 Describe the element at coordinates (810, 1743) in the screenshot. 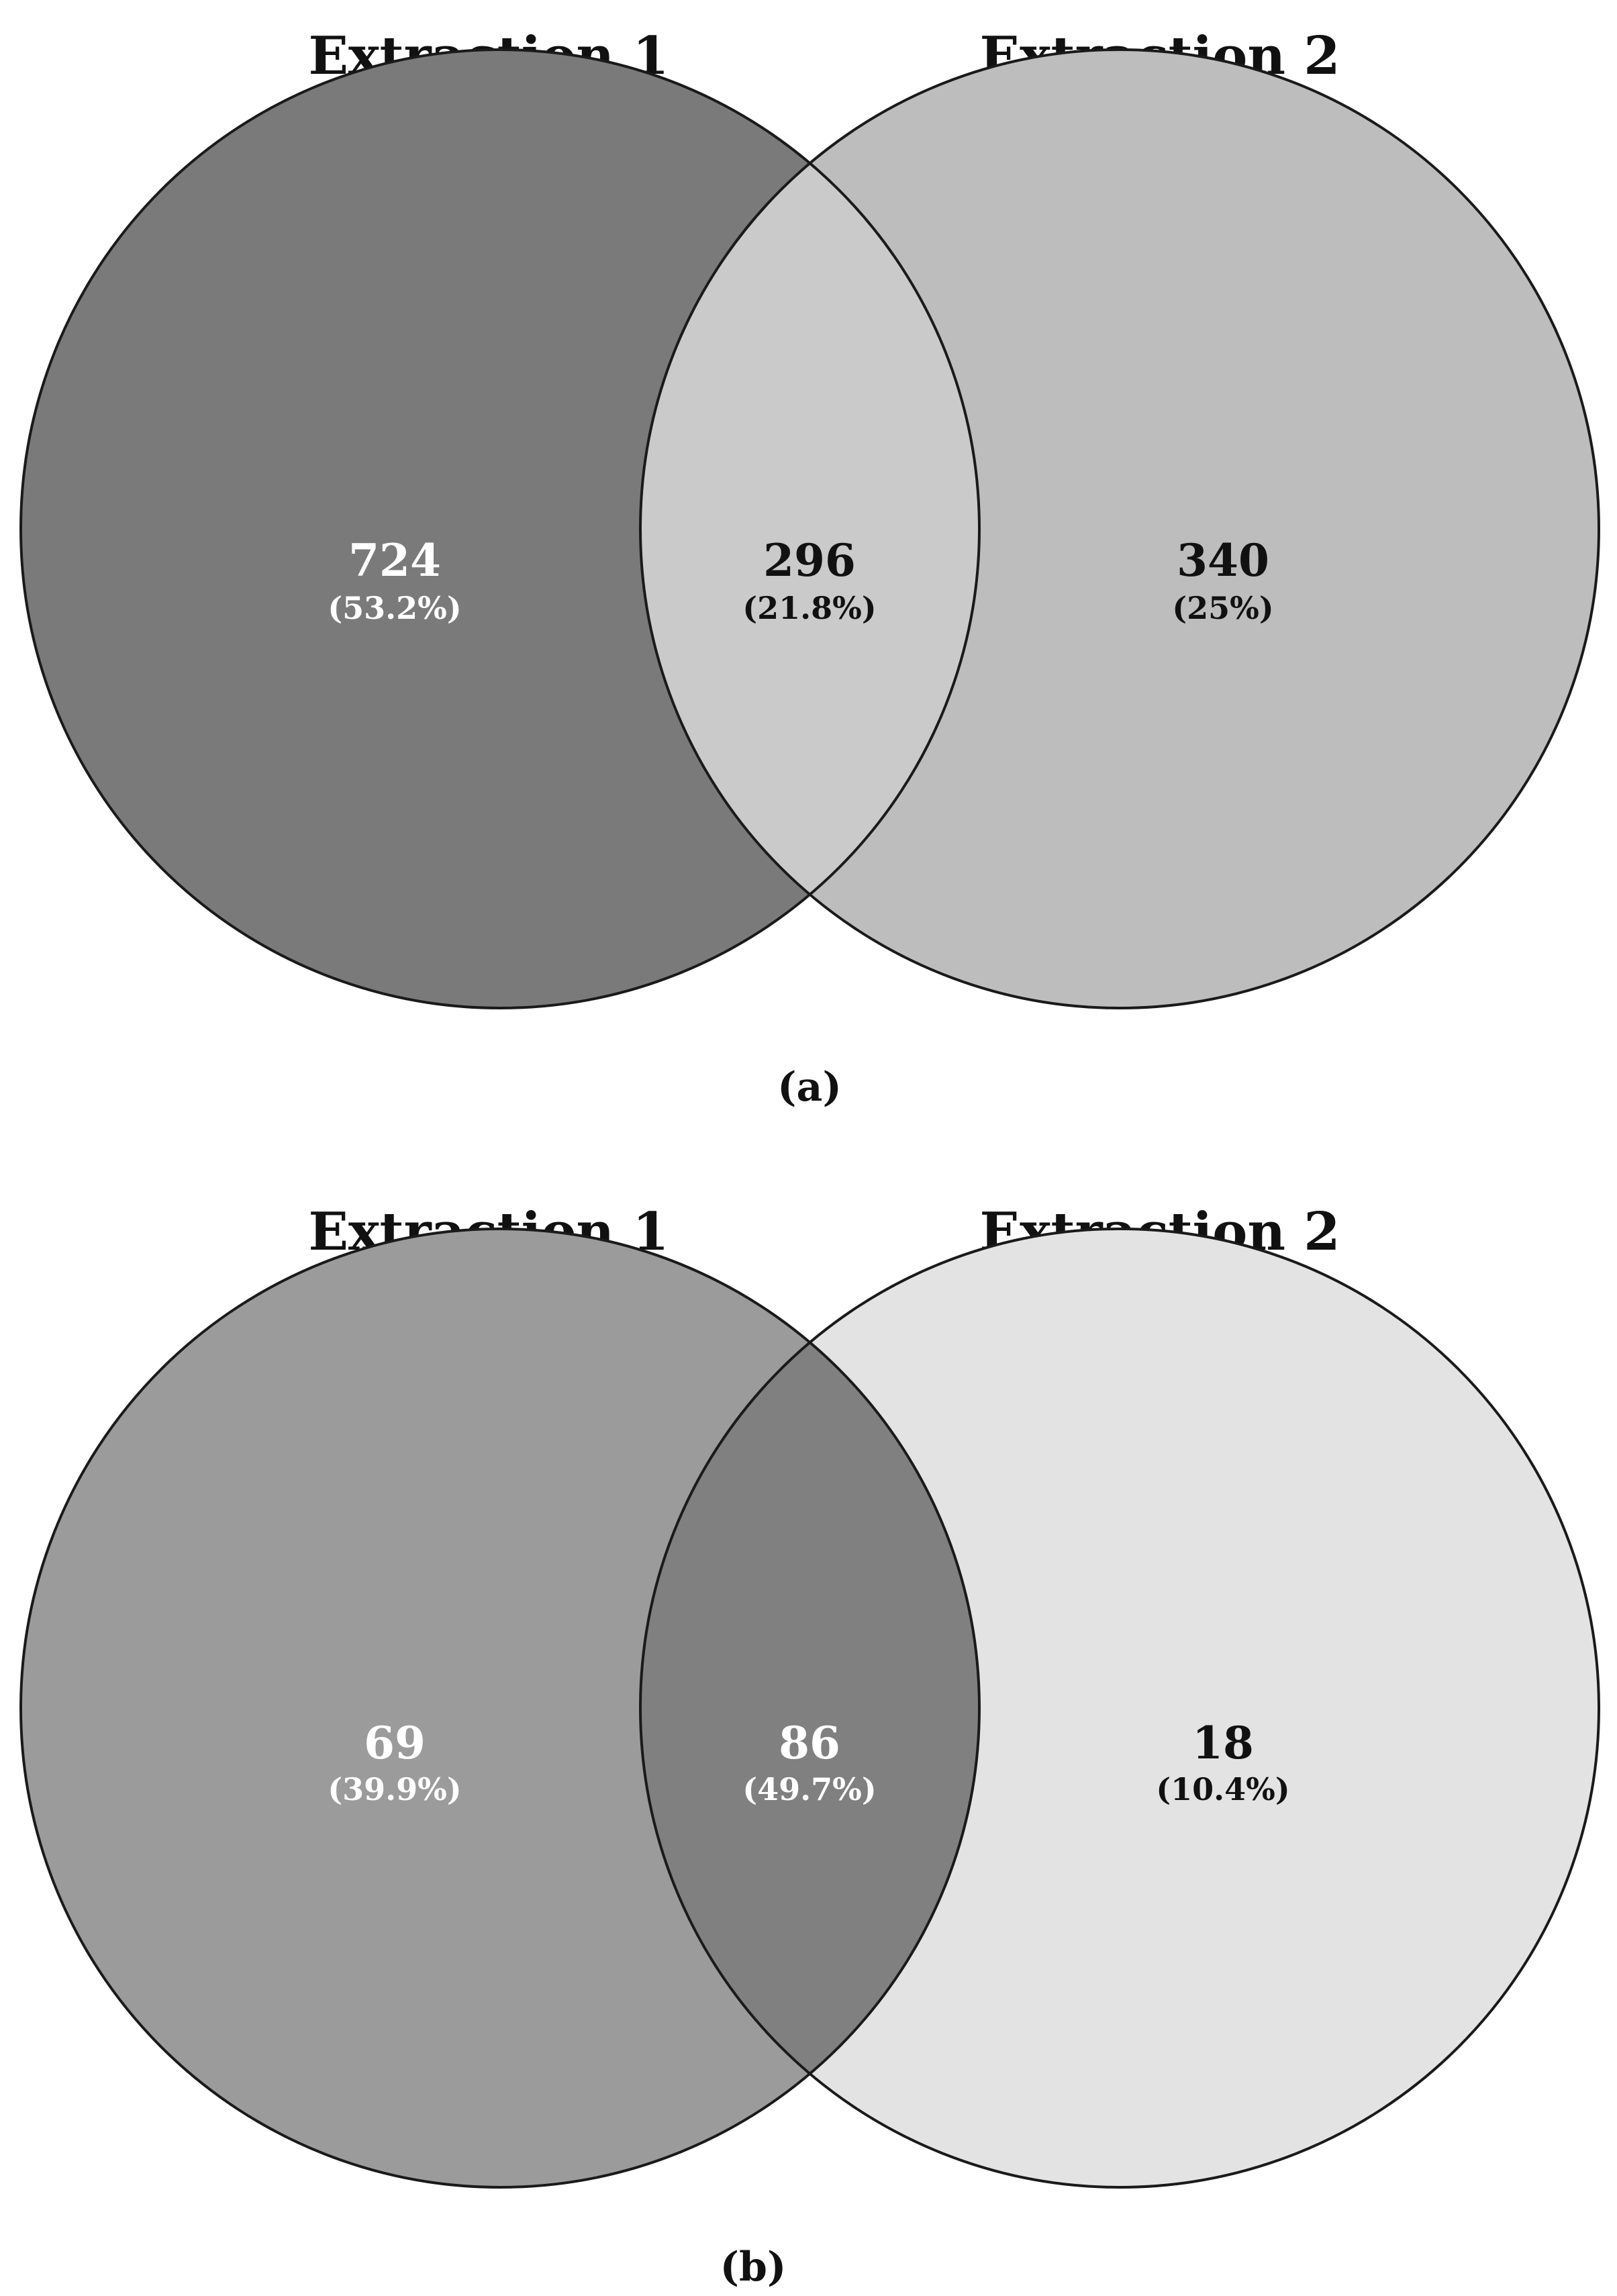

I see `overlap-count: 86` at that location.